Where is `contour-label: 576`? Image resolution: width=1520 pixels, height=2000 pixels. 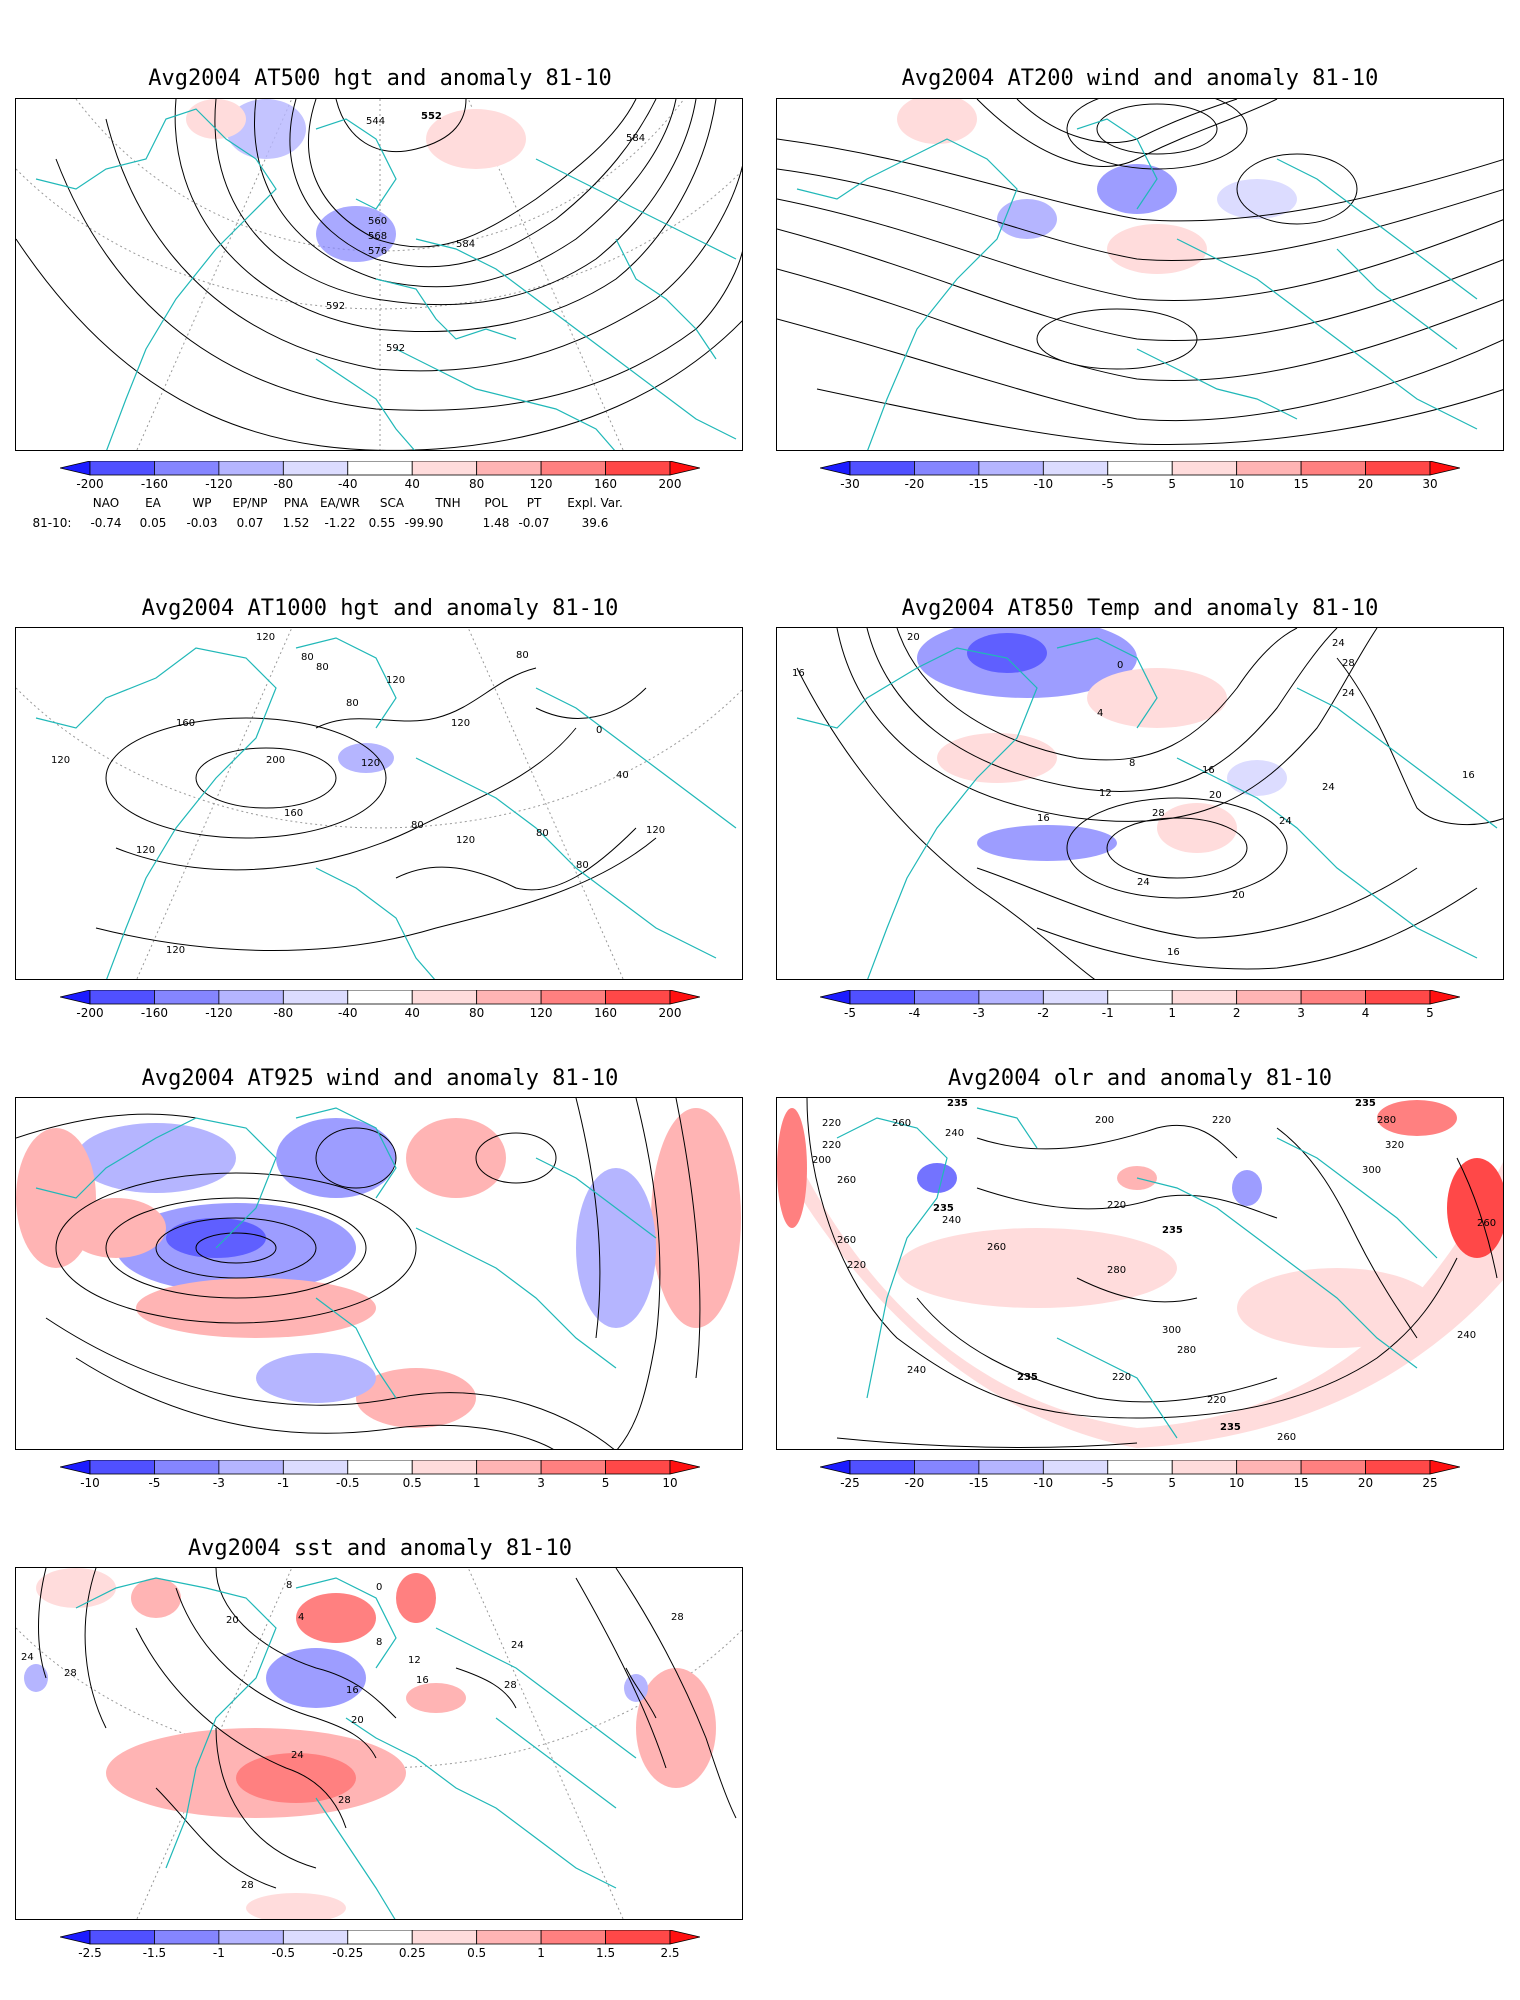 contour-label: 576 is located at coordinates (377, 251).